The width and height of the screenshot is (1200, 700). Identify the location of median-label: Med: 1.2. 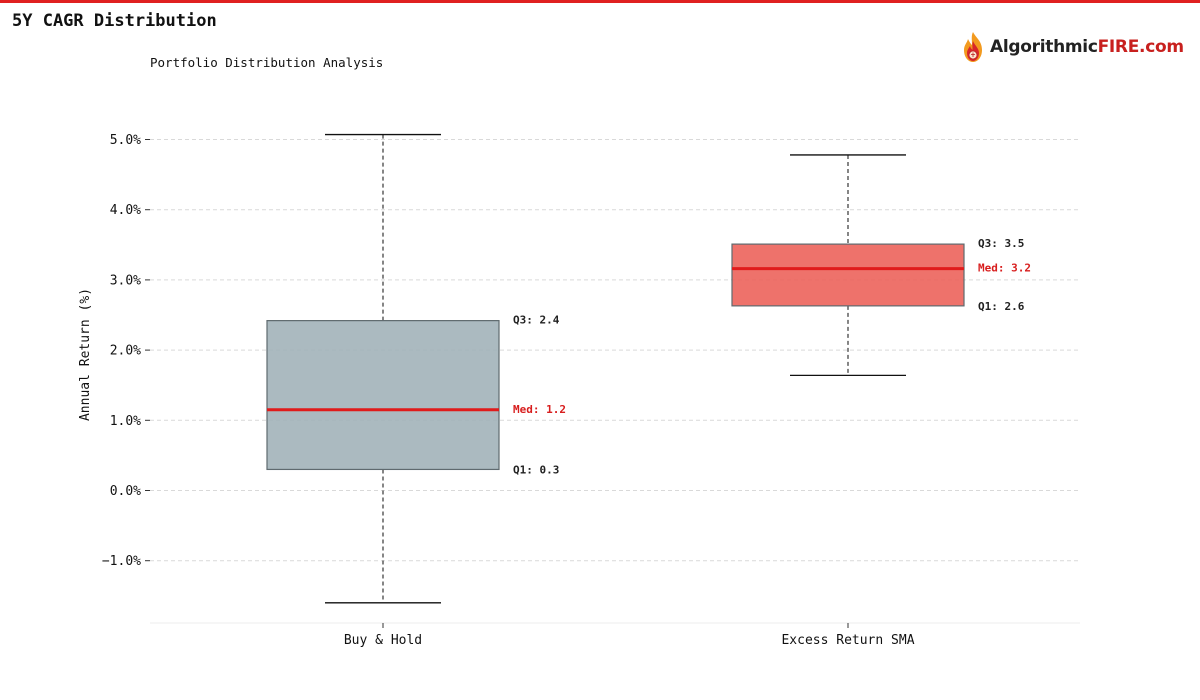
(539, 409).